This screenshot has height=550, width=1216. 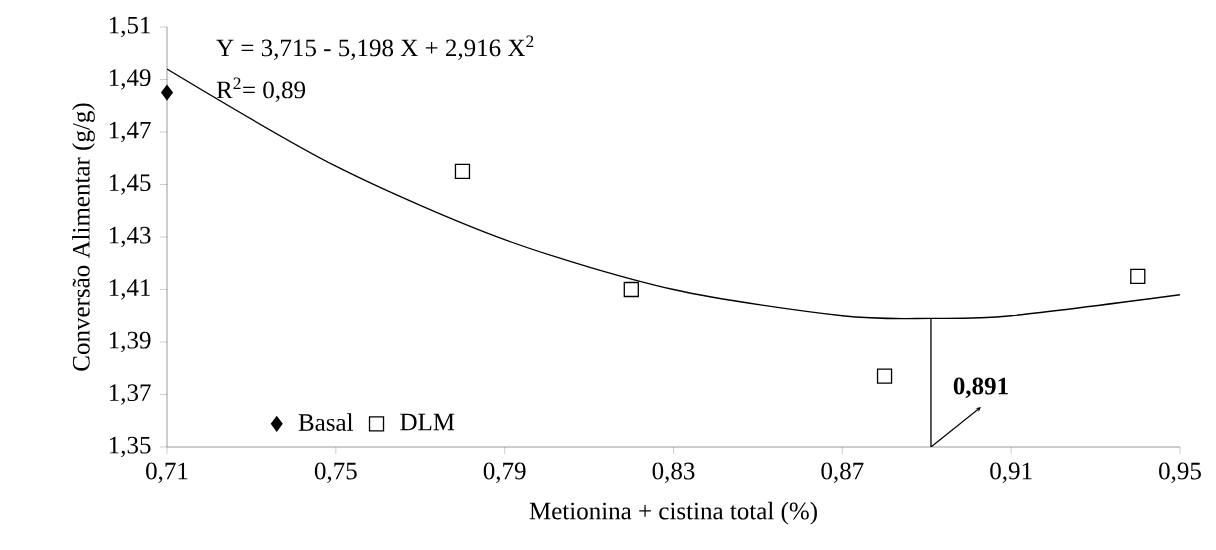 I want to click on y-tick-label: 1,43, so click(x=130, y=237).